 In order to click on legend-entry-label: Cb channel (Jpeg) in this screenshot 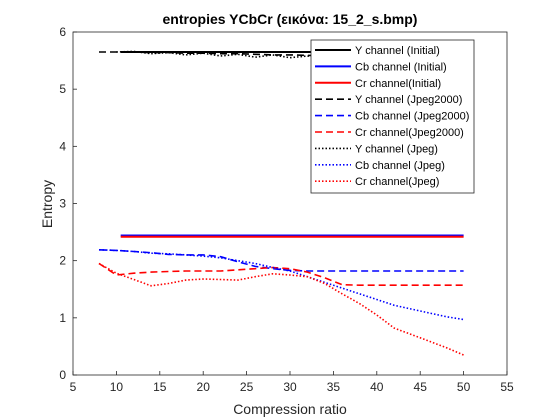, I will do `click(400, 166)`.